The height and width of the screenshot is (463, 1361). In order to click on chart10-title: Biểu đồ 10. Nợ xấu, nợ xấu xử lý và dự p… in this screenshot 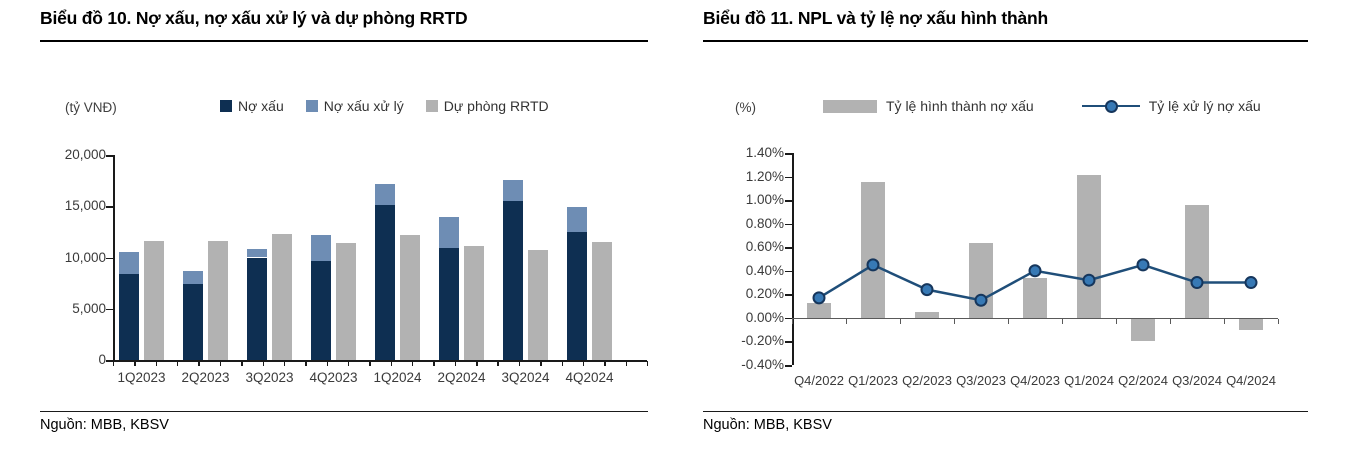, I will do `click(254, 18)`.